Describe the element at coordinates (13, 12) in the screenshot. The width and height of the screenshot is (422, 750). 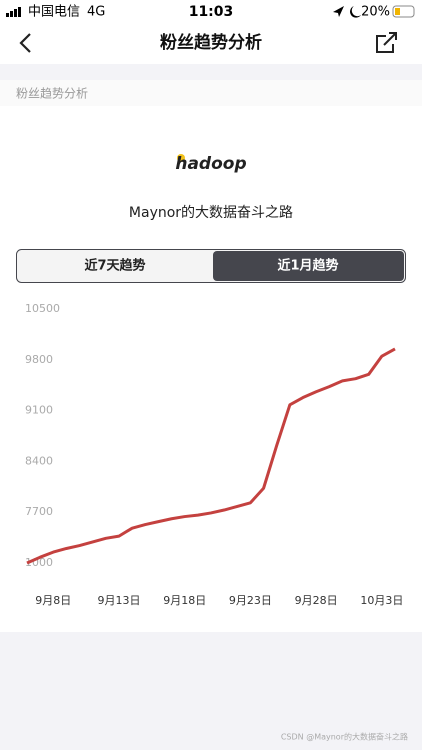
I see `signal-icon` at that location.